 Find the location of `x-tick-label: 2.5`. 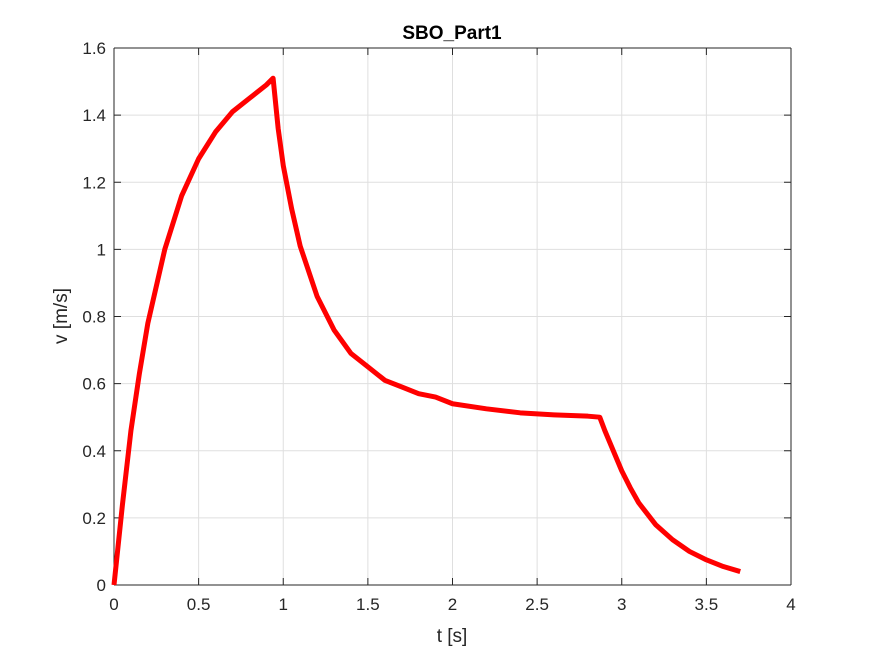

x-tick-label: 2.5 is located at coordinates (537, 604).